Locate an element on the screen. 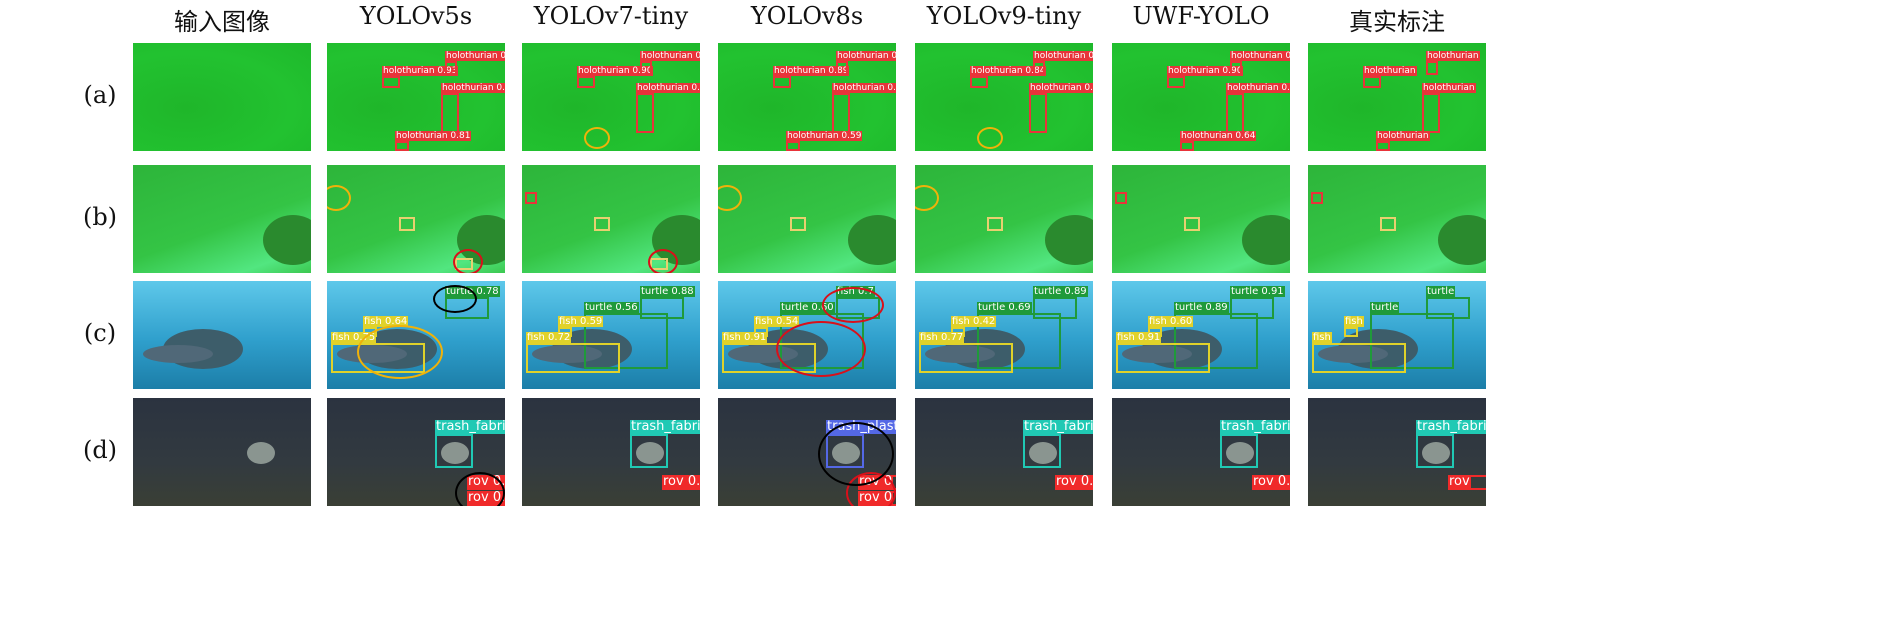 The image size is (1890, 617). rock-shape is located at coordinates (872, 240).